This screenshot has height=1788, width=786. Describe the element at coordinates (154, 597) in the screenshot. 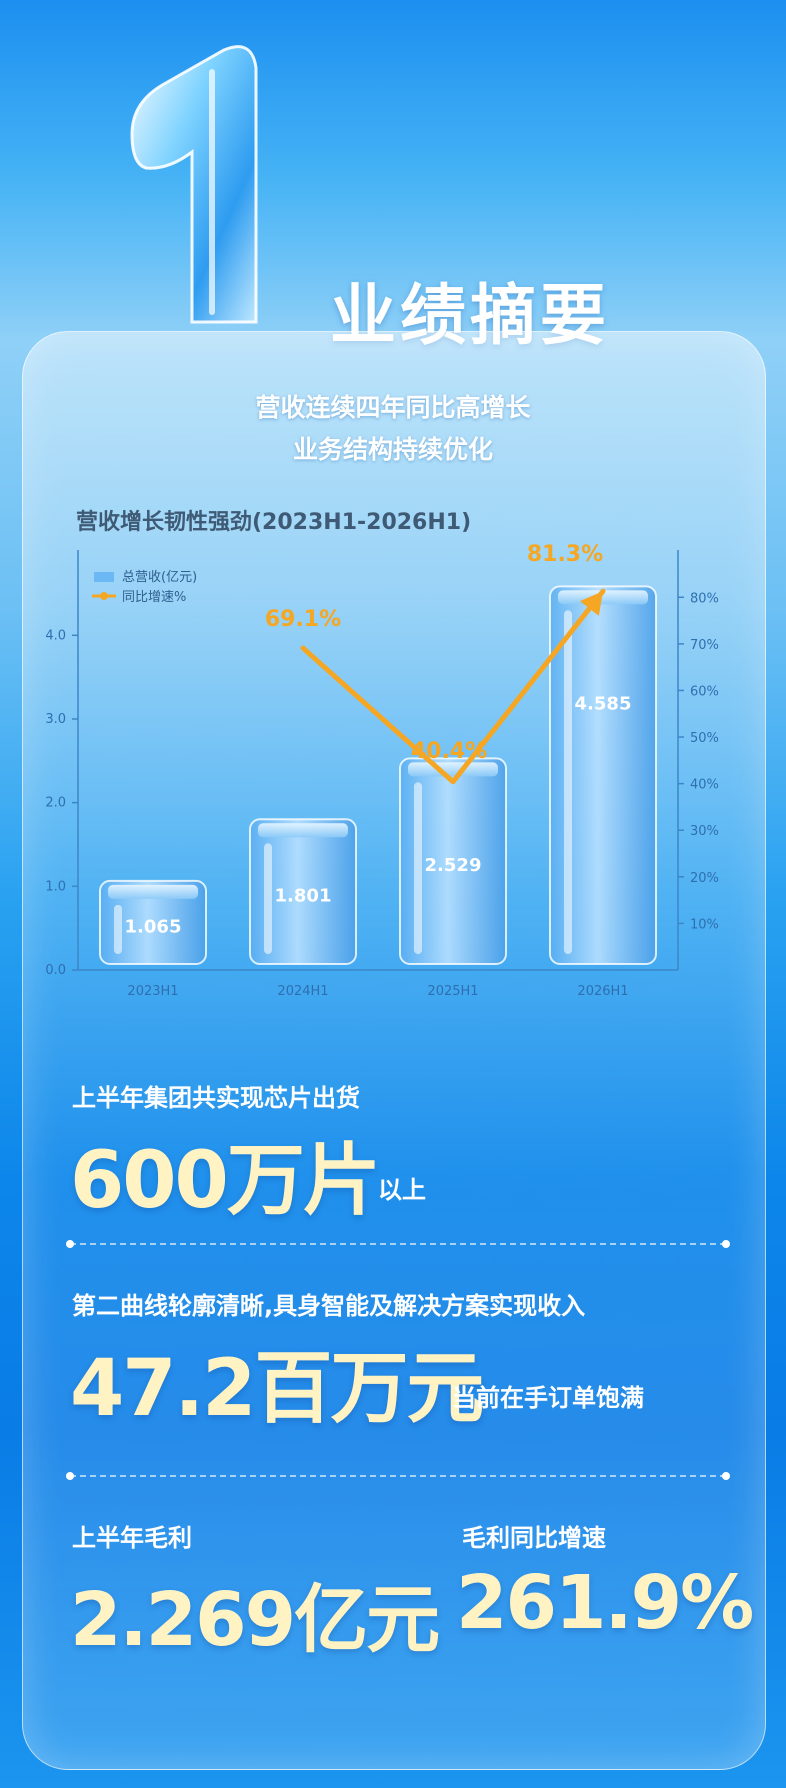

I see `legend-line-label: 同比增速%` at that location.